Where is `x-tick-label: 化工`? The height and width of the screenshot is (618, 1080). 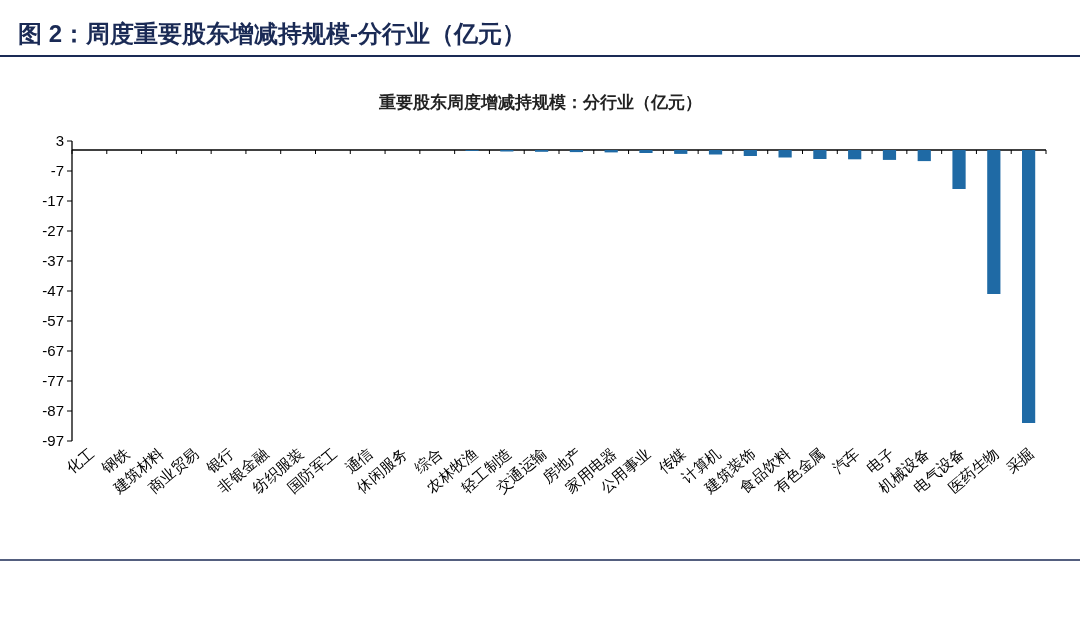
x-tick-label: 化工 is located at coordinates (80, 460).